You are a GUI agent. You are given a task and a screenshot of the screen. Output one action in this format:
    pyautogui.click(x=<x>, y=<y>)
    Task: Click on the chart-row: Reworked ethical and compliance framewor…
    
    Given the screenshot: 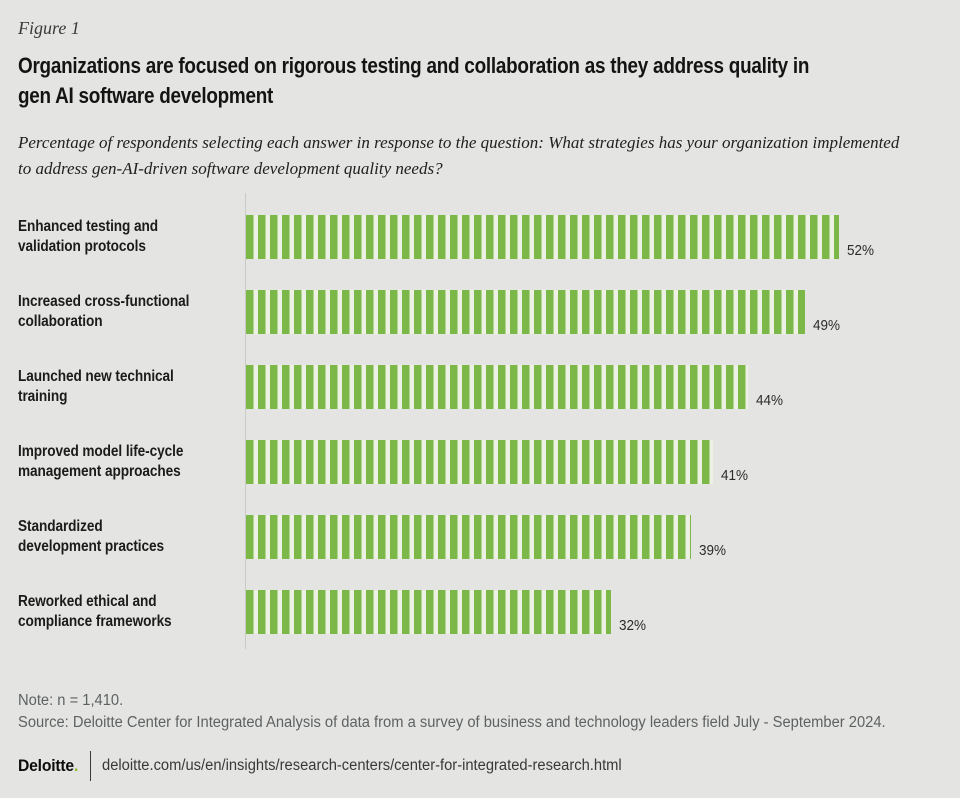 What is the action you would take?
    pyautogui.click(x=480, y=611)
    